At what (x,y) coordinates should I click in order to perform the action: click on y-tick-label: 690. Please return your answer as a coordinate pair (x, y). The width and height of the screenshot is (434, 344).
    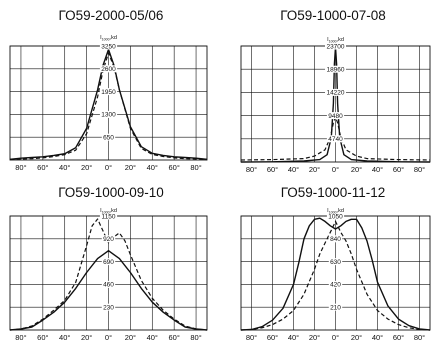
    Looking at the image, I should click on (108, 262).